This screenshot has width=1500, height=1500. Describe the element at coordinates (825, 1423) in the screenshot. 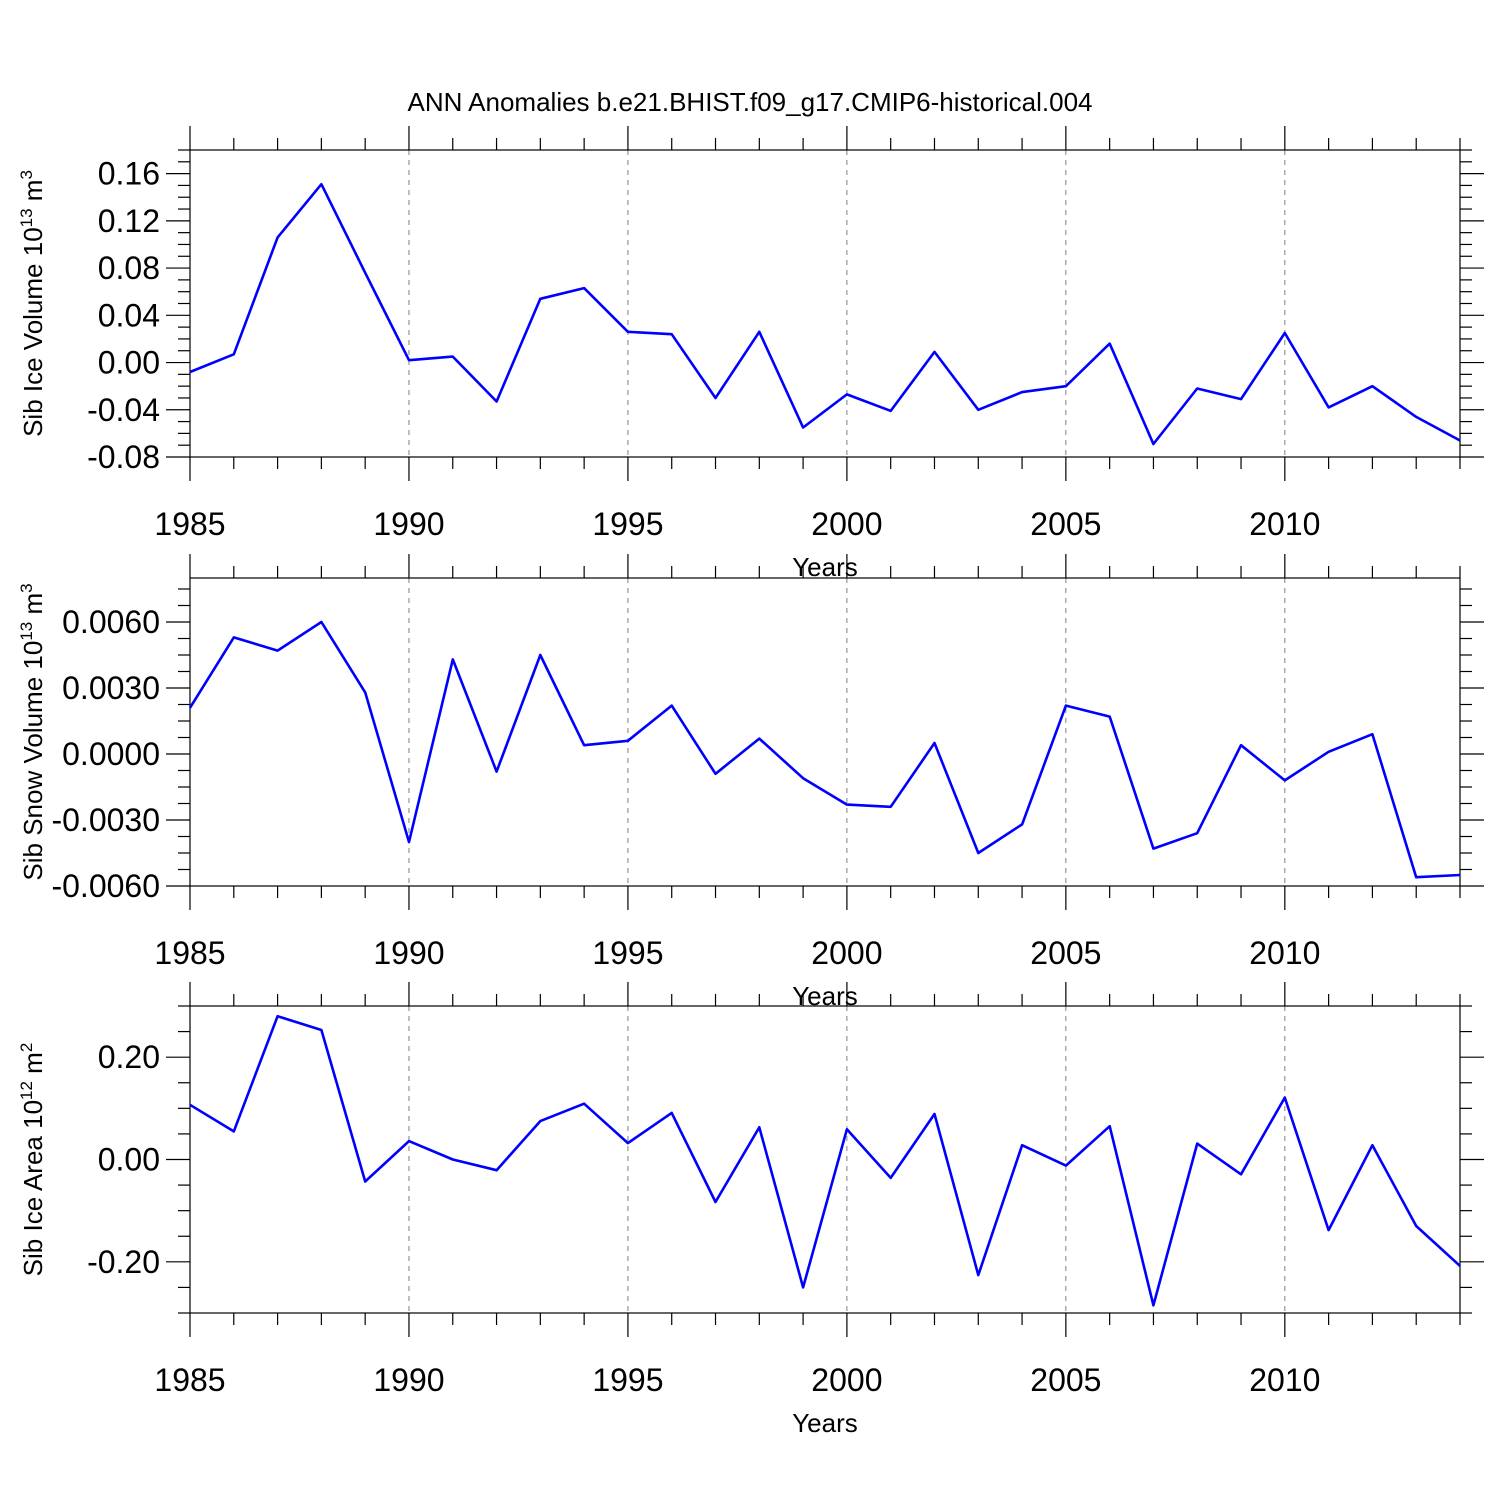

I see `x-axis-title: Years` at that location.